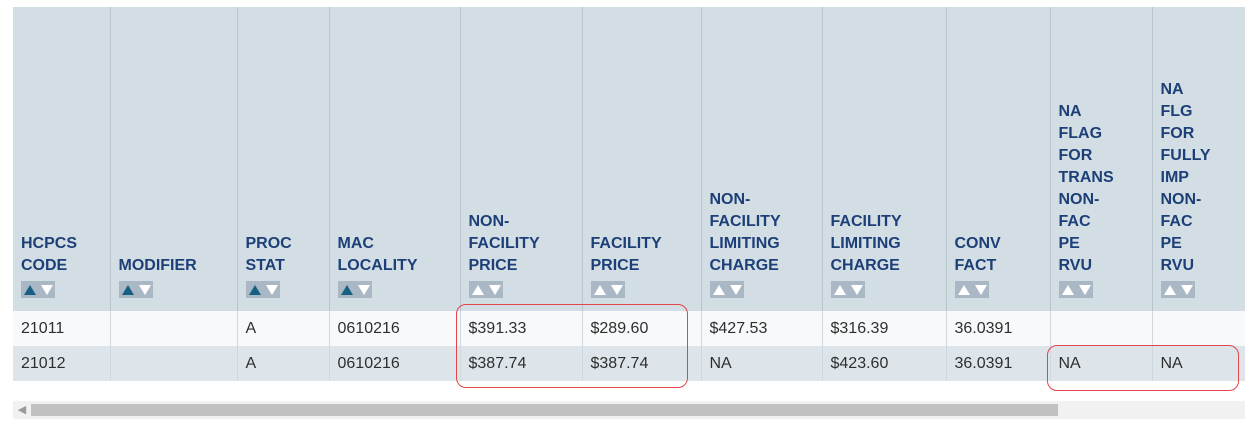 The image size is (1258, 428). I want to click on column-header: NA FLAG FOR TRANS NON- FAC PE RVU, so click(1101, 159).